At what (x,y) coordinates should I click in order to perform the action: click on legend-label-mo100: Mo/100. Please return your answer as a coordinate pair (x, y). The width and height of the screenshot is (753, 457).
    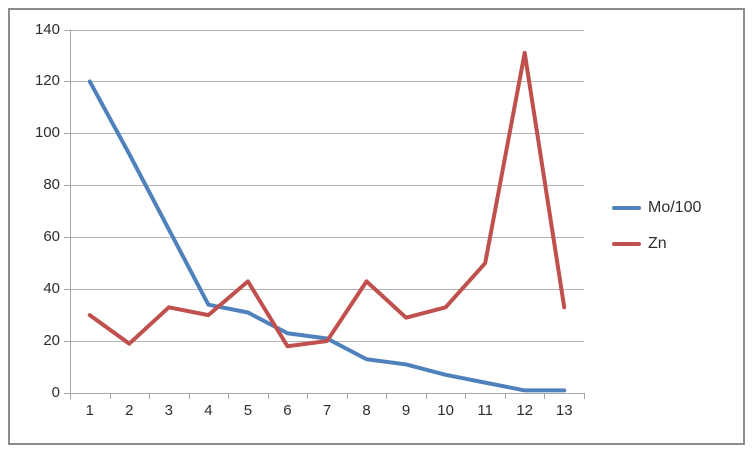
    Looking at the image, I should click on (675, 207).